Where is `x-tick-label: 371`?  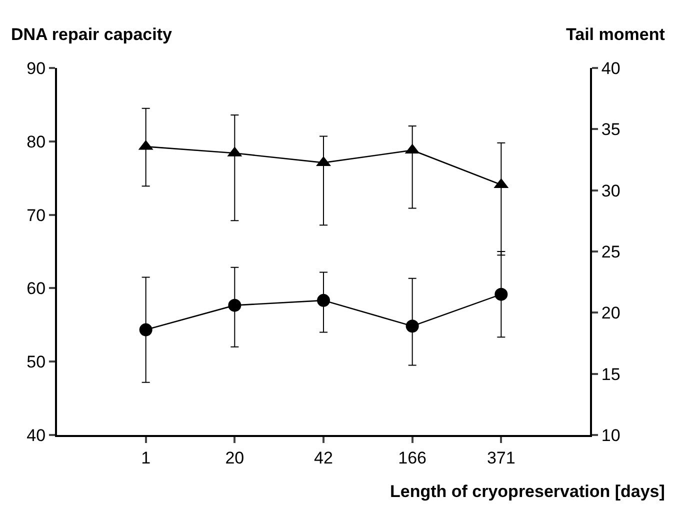
x-tick-label: 371 is located at coordinates (501, 458).